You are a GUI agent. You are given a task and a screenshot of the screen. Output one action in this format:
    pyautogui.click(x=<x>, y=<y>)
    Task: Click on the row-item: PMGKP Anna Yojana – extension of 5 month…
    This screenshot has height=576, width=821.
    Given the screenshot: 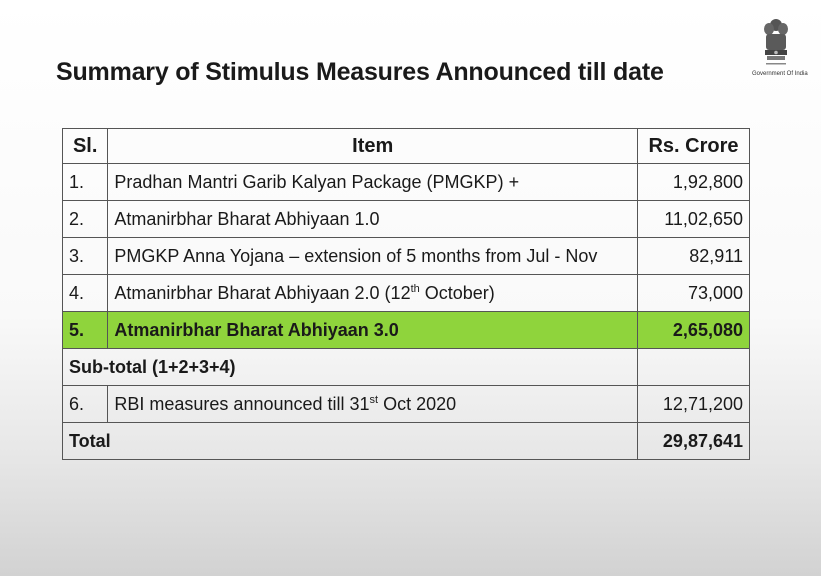 What is the action you would take?
    pyautogui.click(x=373, y=256)
    